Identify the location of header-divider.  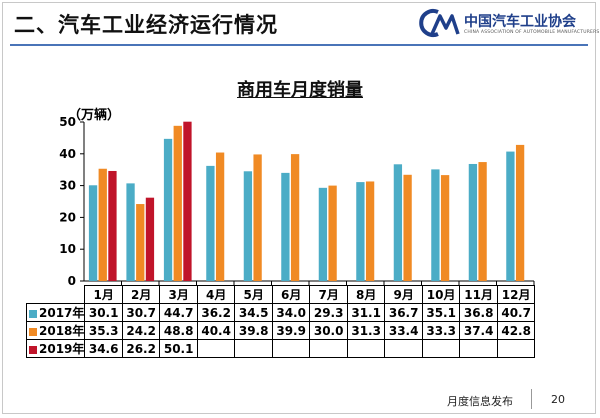
(299, 45).